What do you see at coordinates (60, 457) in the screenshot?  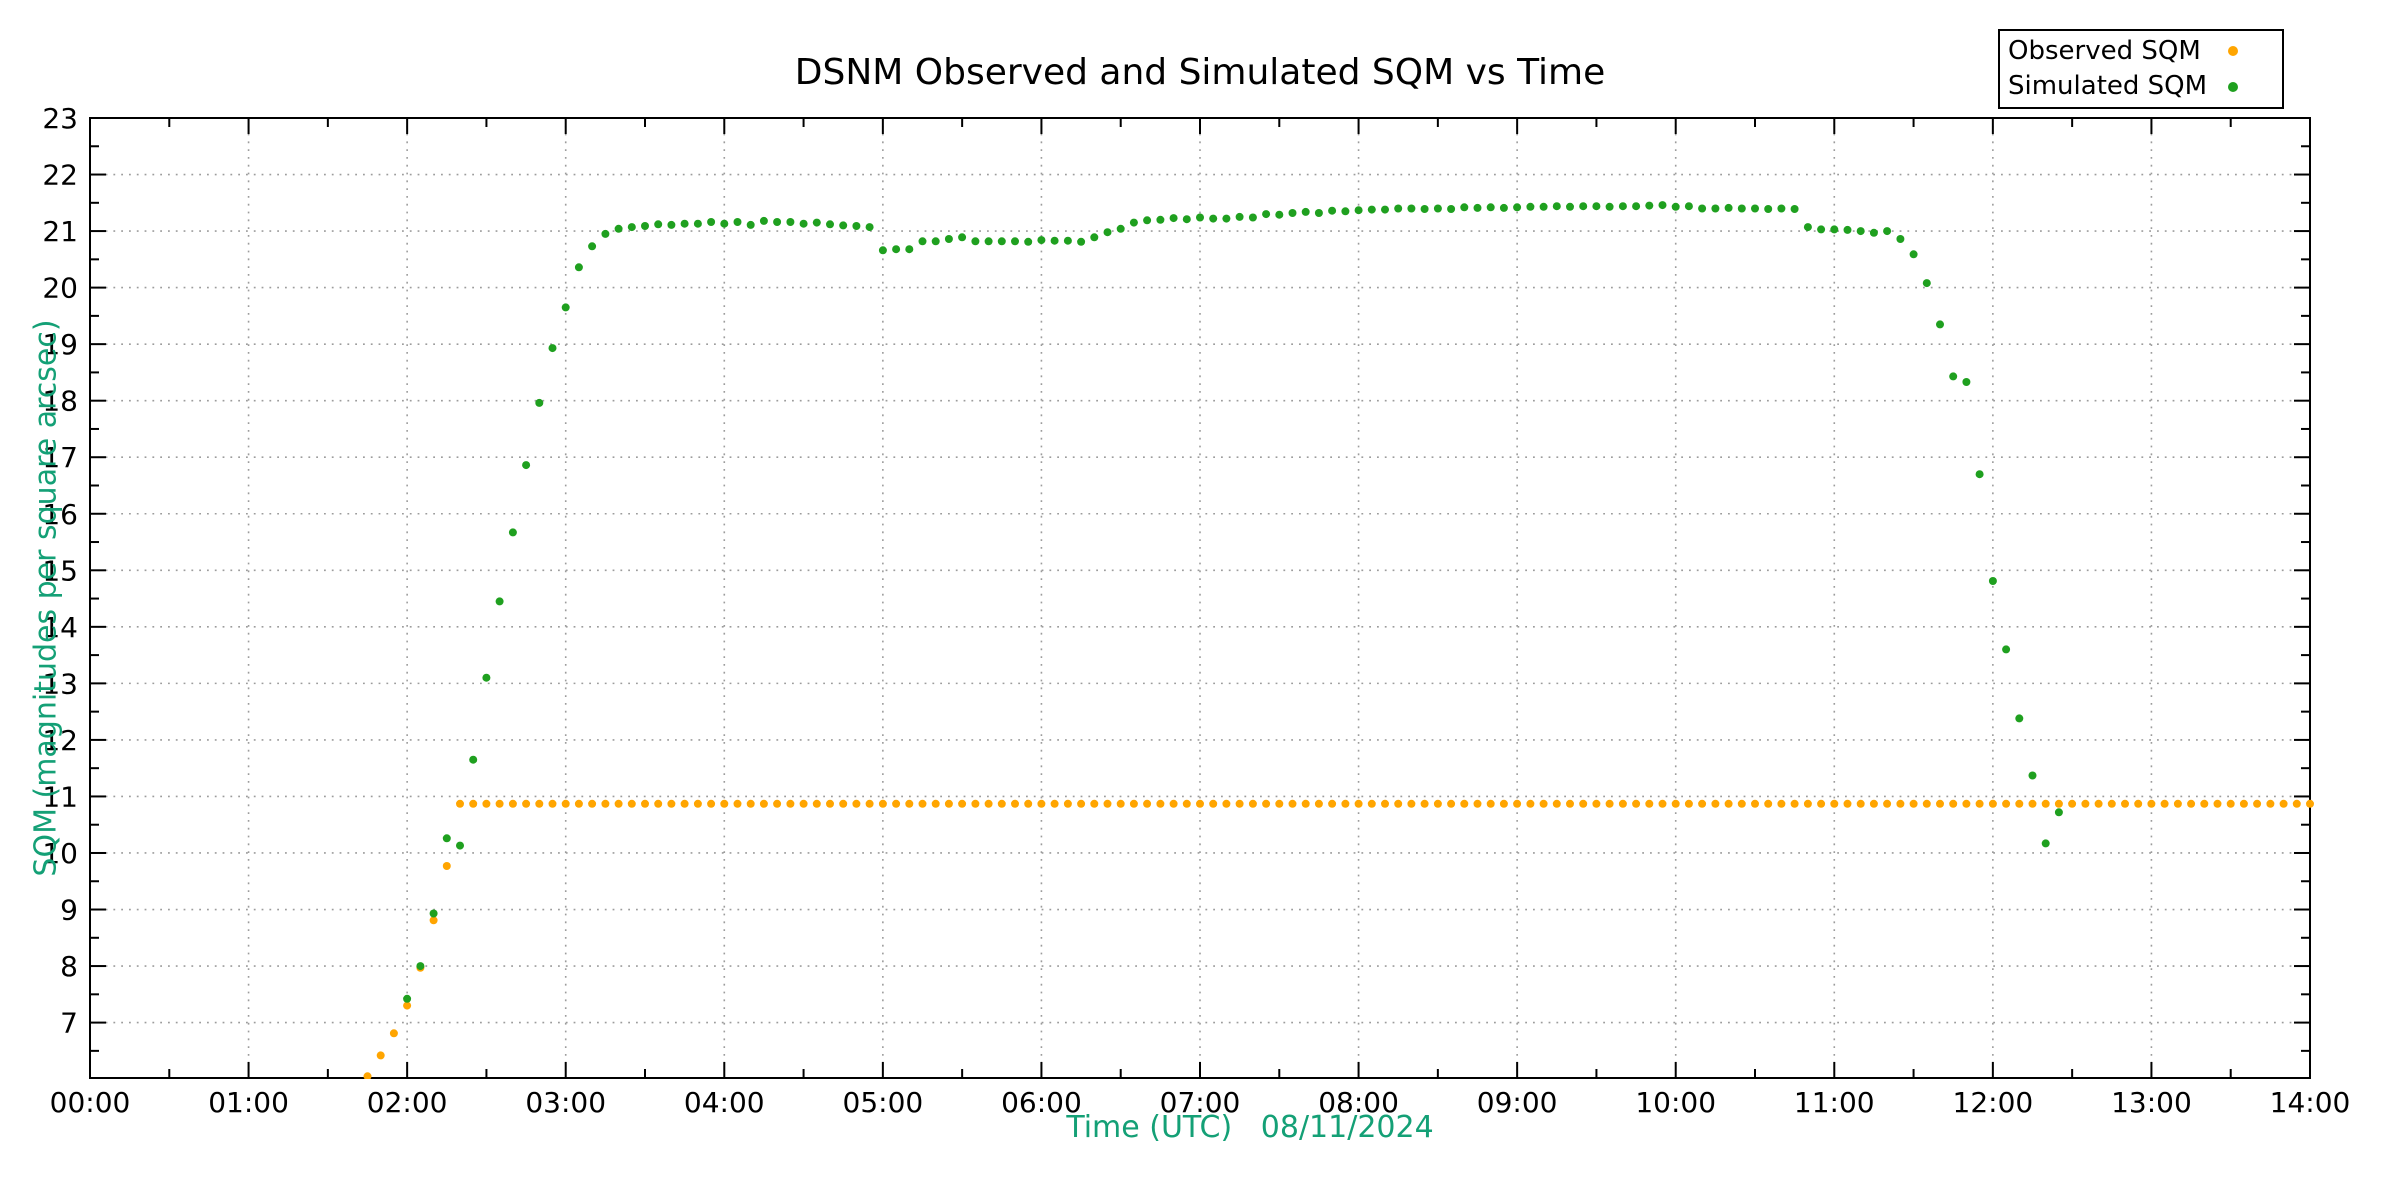 I see `y-tick-label: 17` at bounding box center [60, 457].